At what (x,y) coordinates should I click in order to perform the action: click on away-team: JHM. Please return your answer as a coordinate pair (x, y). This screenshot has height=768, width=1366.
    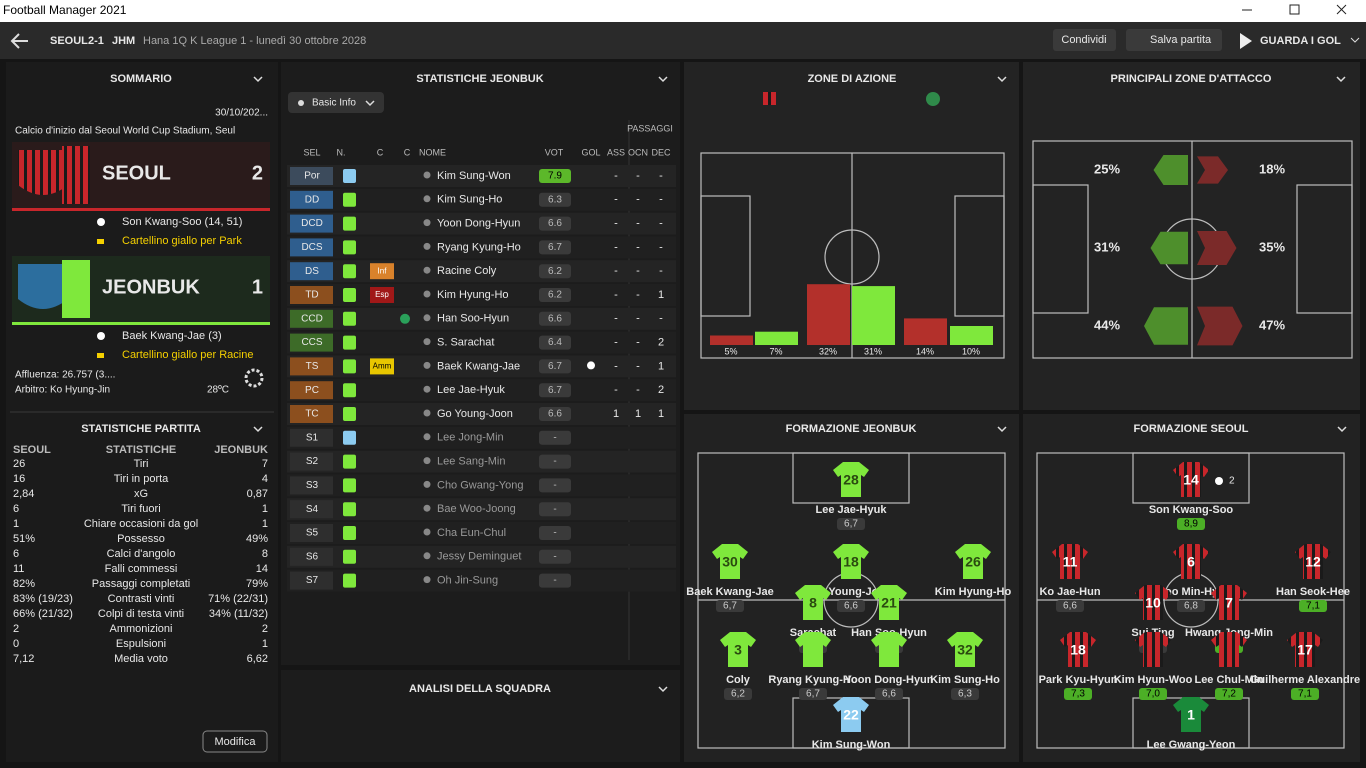
    Looking at the image, I should click on (123, 41).